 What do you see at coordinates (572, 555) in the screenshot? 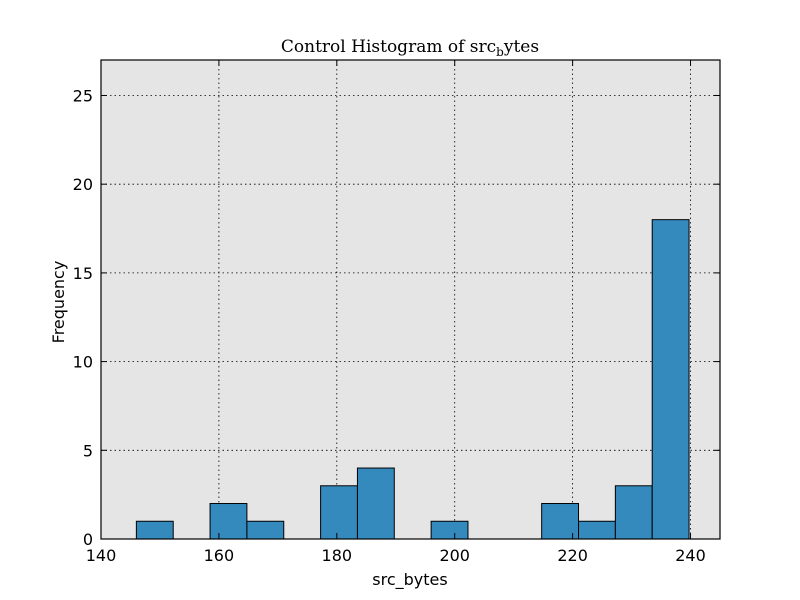
I see `x-tick-label: 220` at bounding box center [572, 555].